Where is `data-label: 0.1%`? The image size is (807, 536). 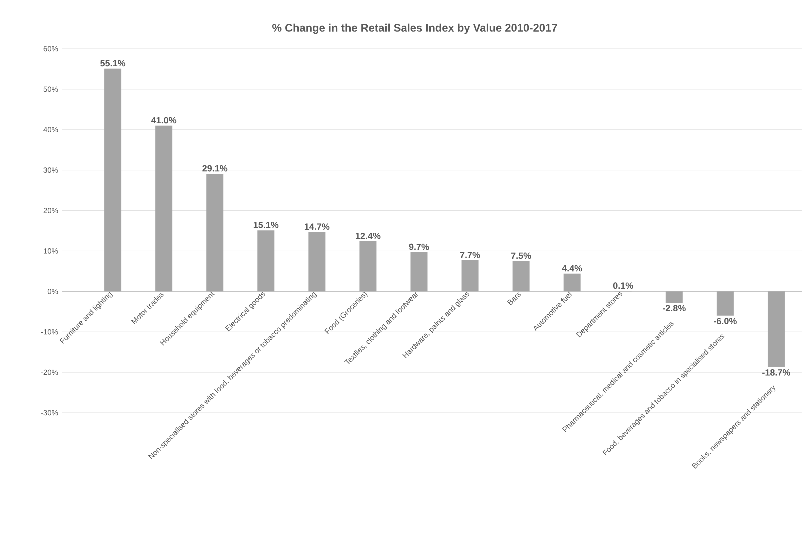 data-label: 0.1% is located at coordinates (623, 286).